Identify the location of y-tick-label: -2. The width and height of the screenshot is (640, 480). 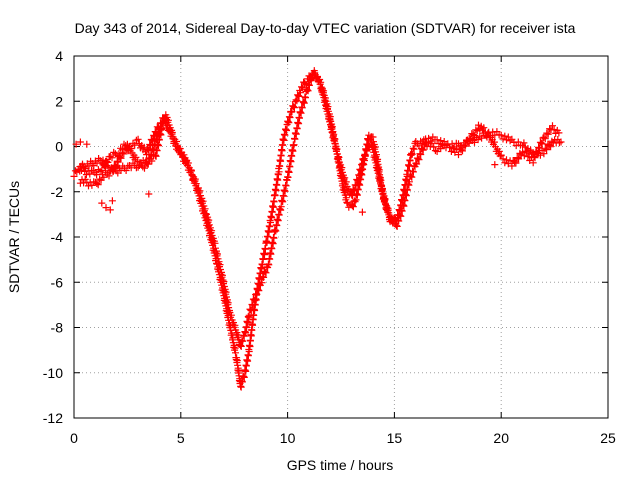
(57, 192).